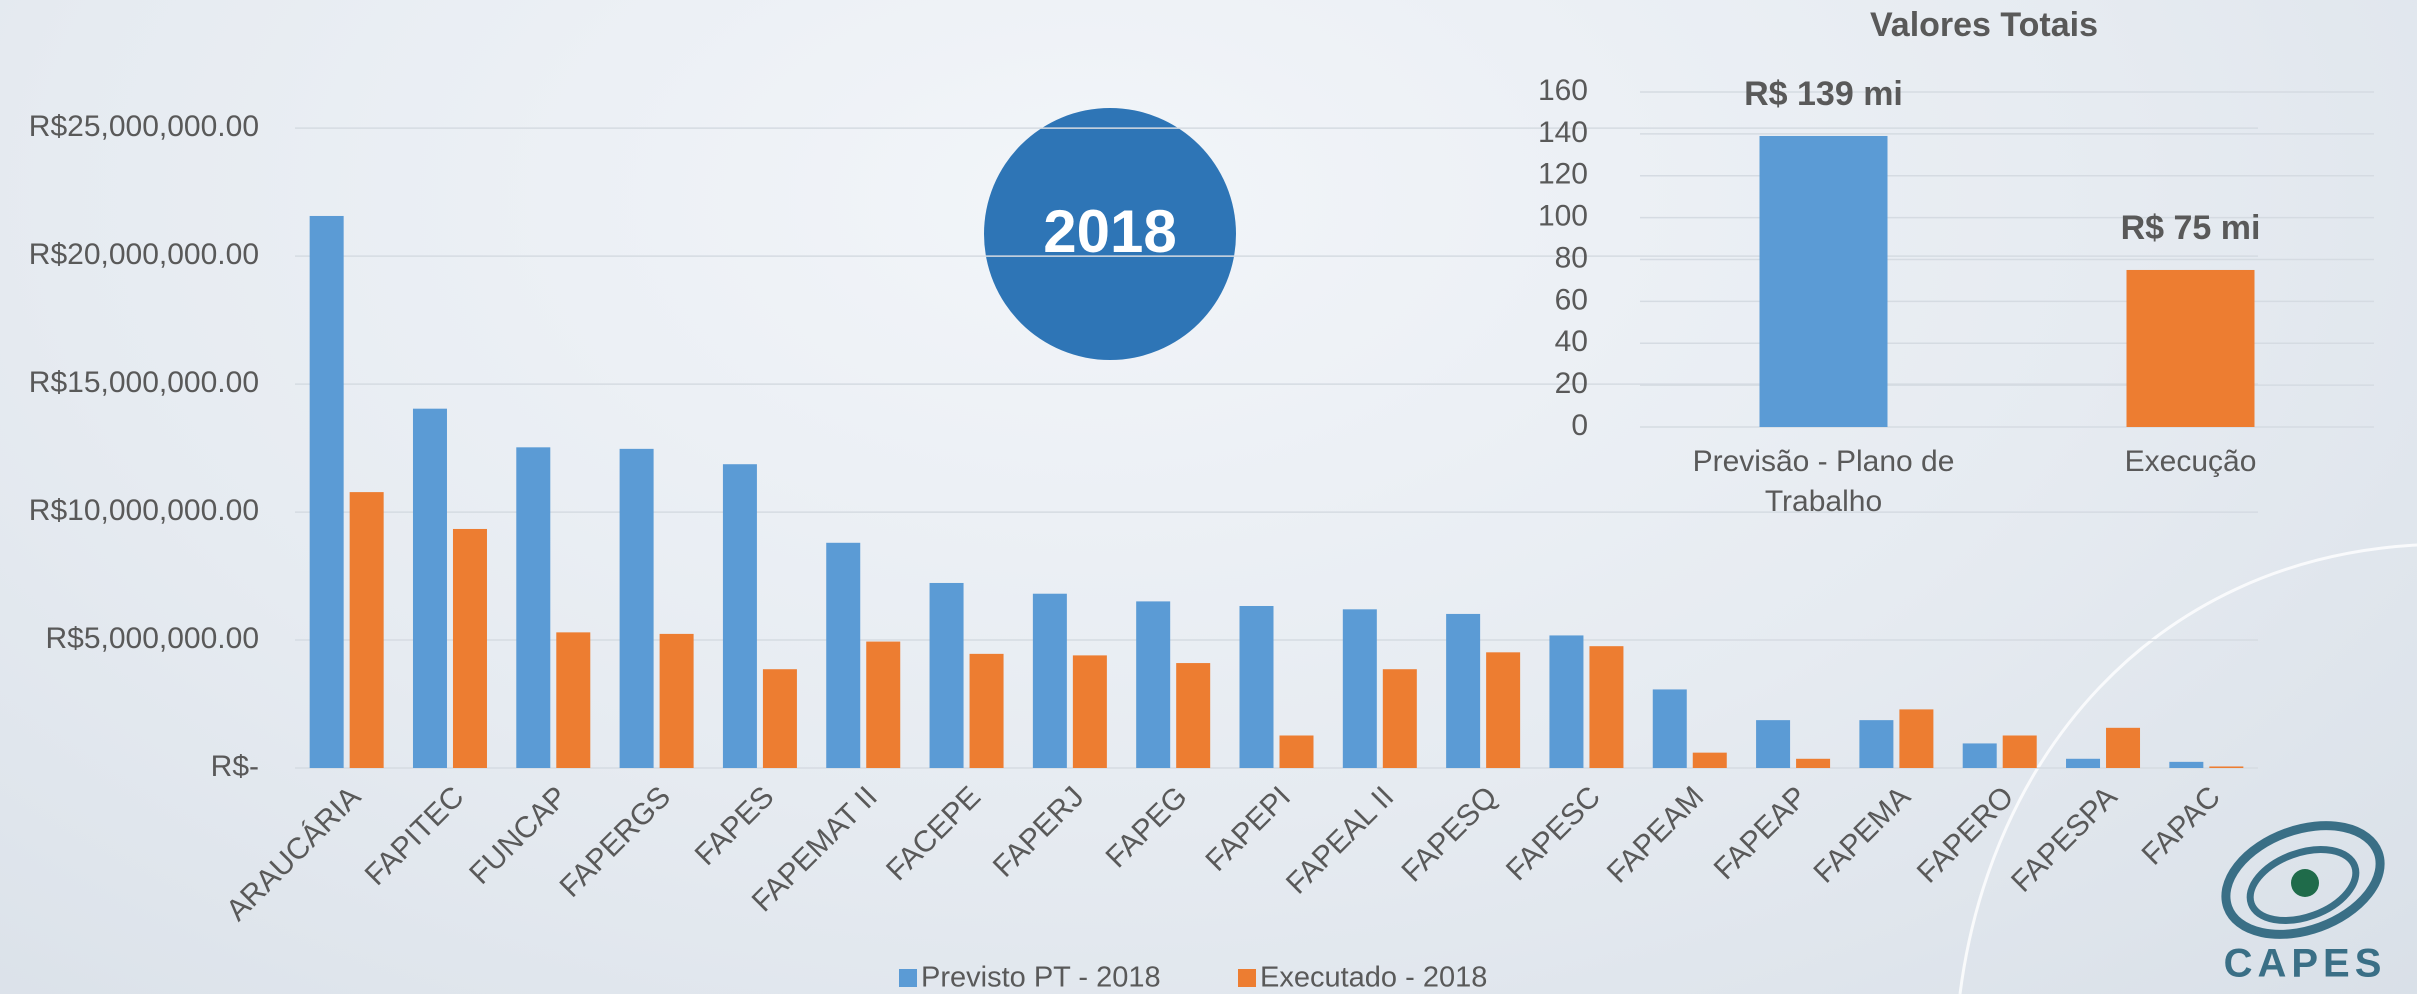  What do you see at coordinates (235, 766) in the screenshot?
I see `y-tick-label: R$-` at bounding box center [235, 766].